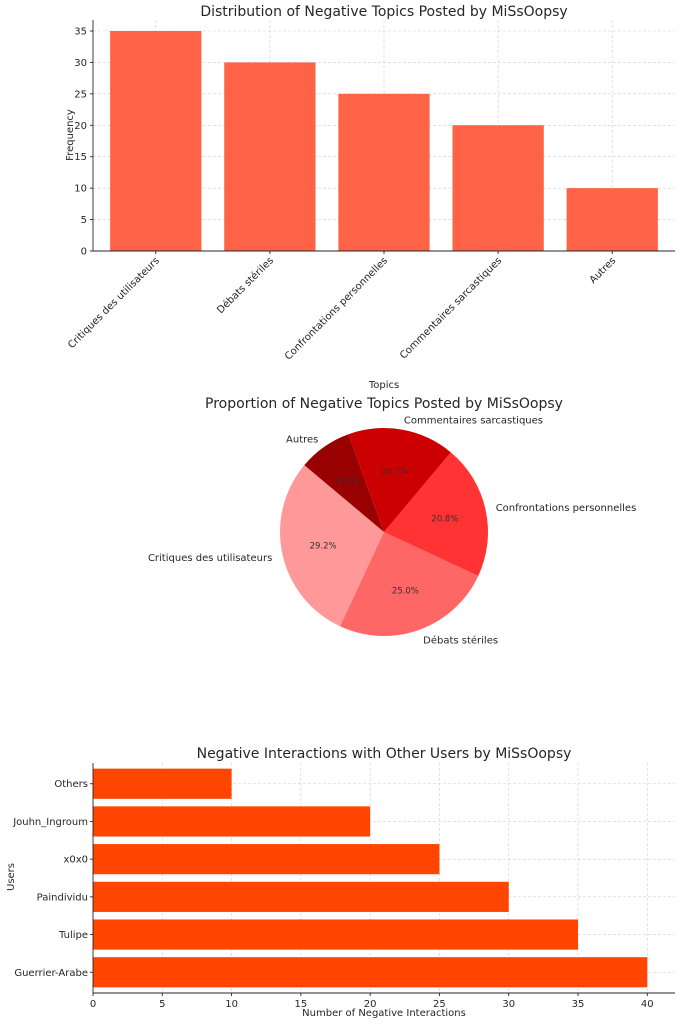 The height and width of the screenshot is (1024, 681). I want to click on y-tick-label: 25, so click(80, 94).